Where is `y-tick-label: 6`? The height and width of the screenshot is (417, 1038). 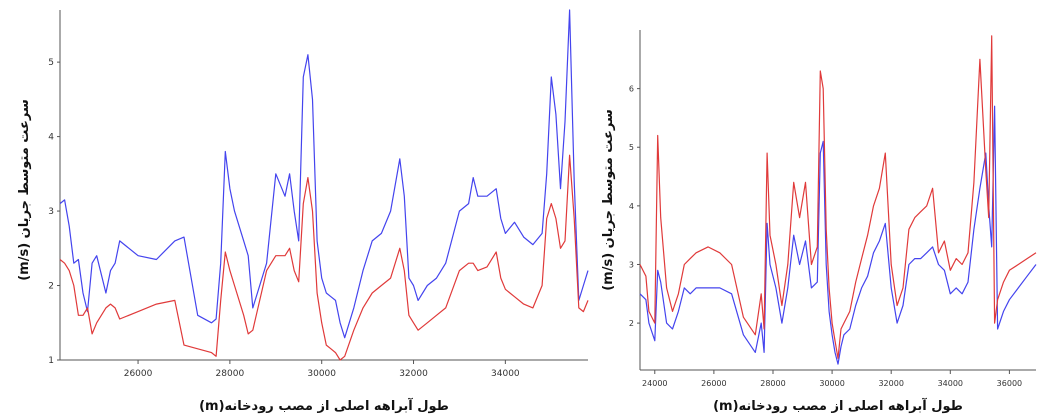
y-tick-label: 6 is located at coordinates (631, 89).